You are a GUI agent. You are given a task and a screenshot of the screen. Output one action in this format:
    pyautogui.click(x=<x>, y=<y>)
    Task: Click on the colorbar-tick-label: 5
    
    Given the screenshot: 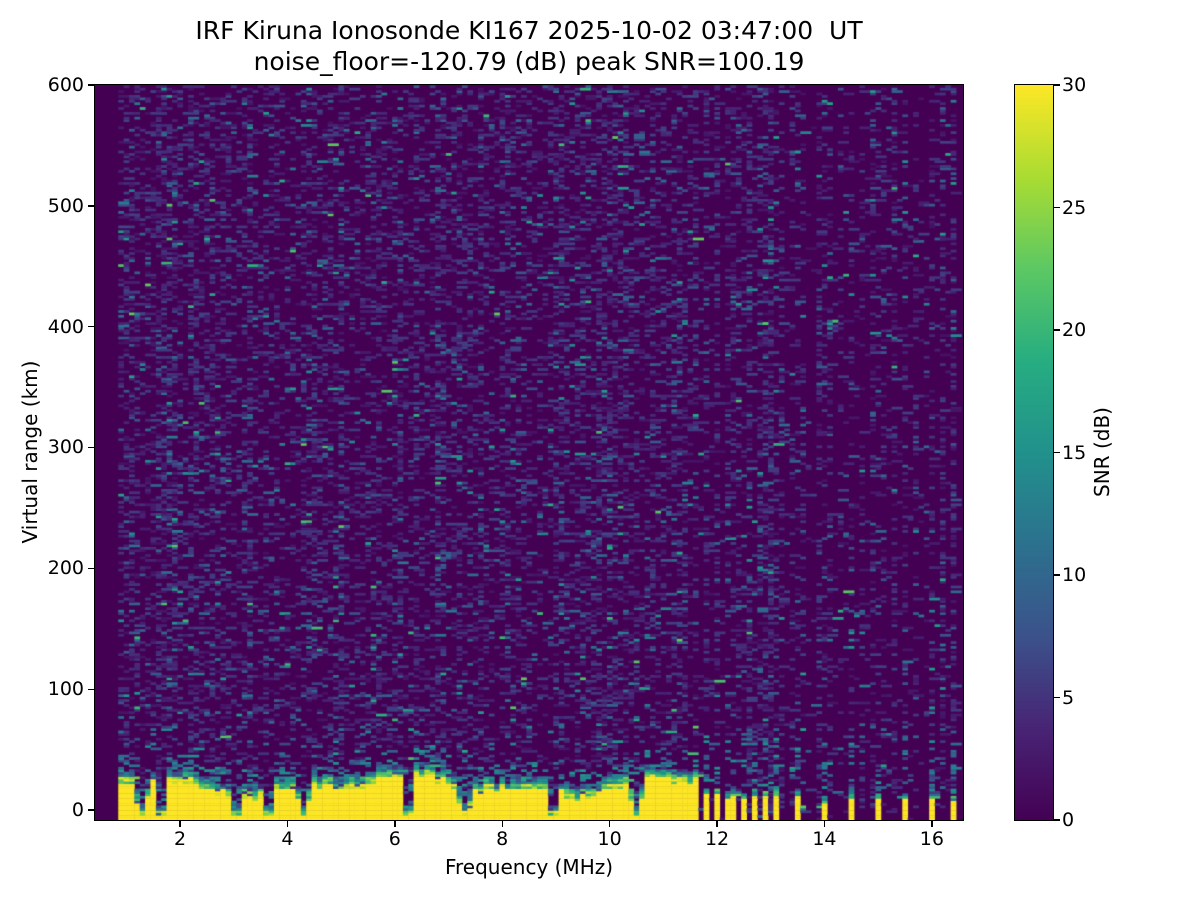 What is the action you would take?
    pyautogui.click(x=1068, y=697)
    